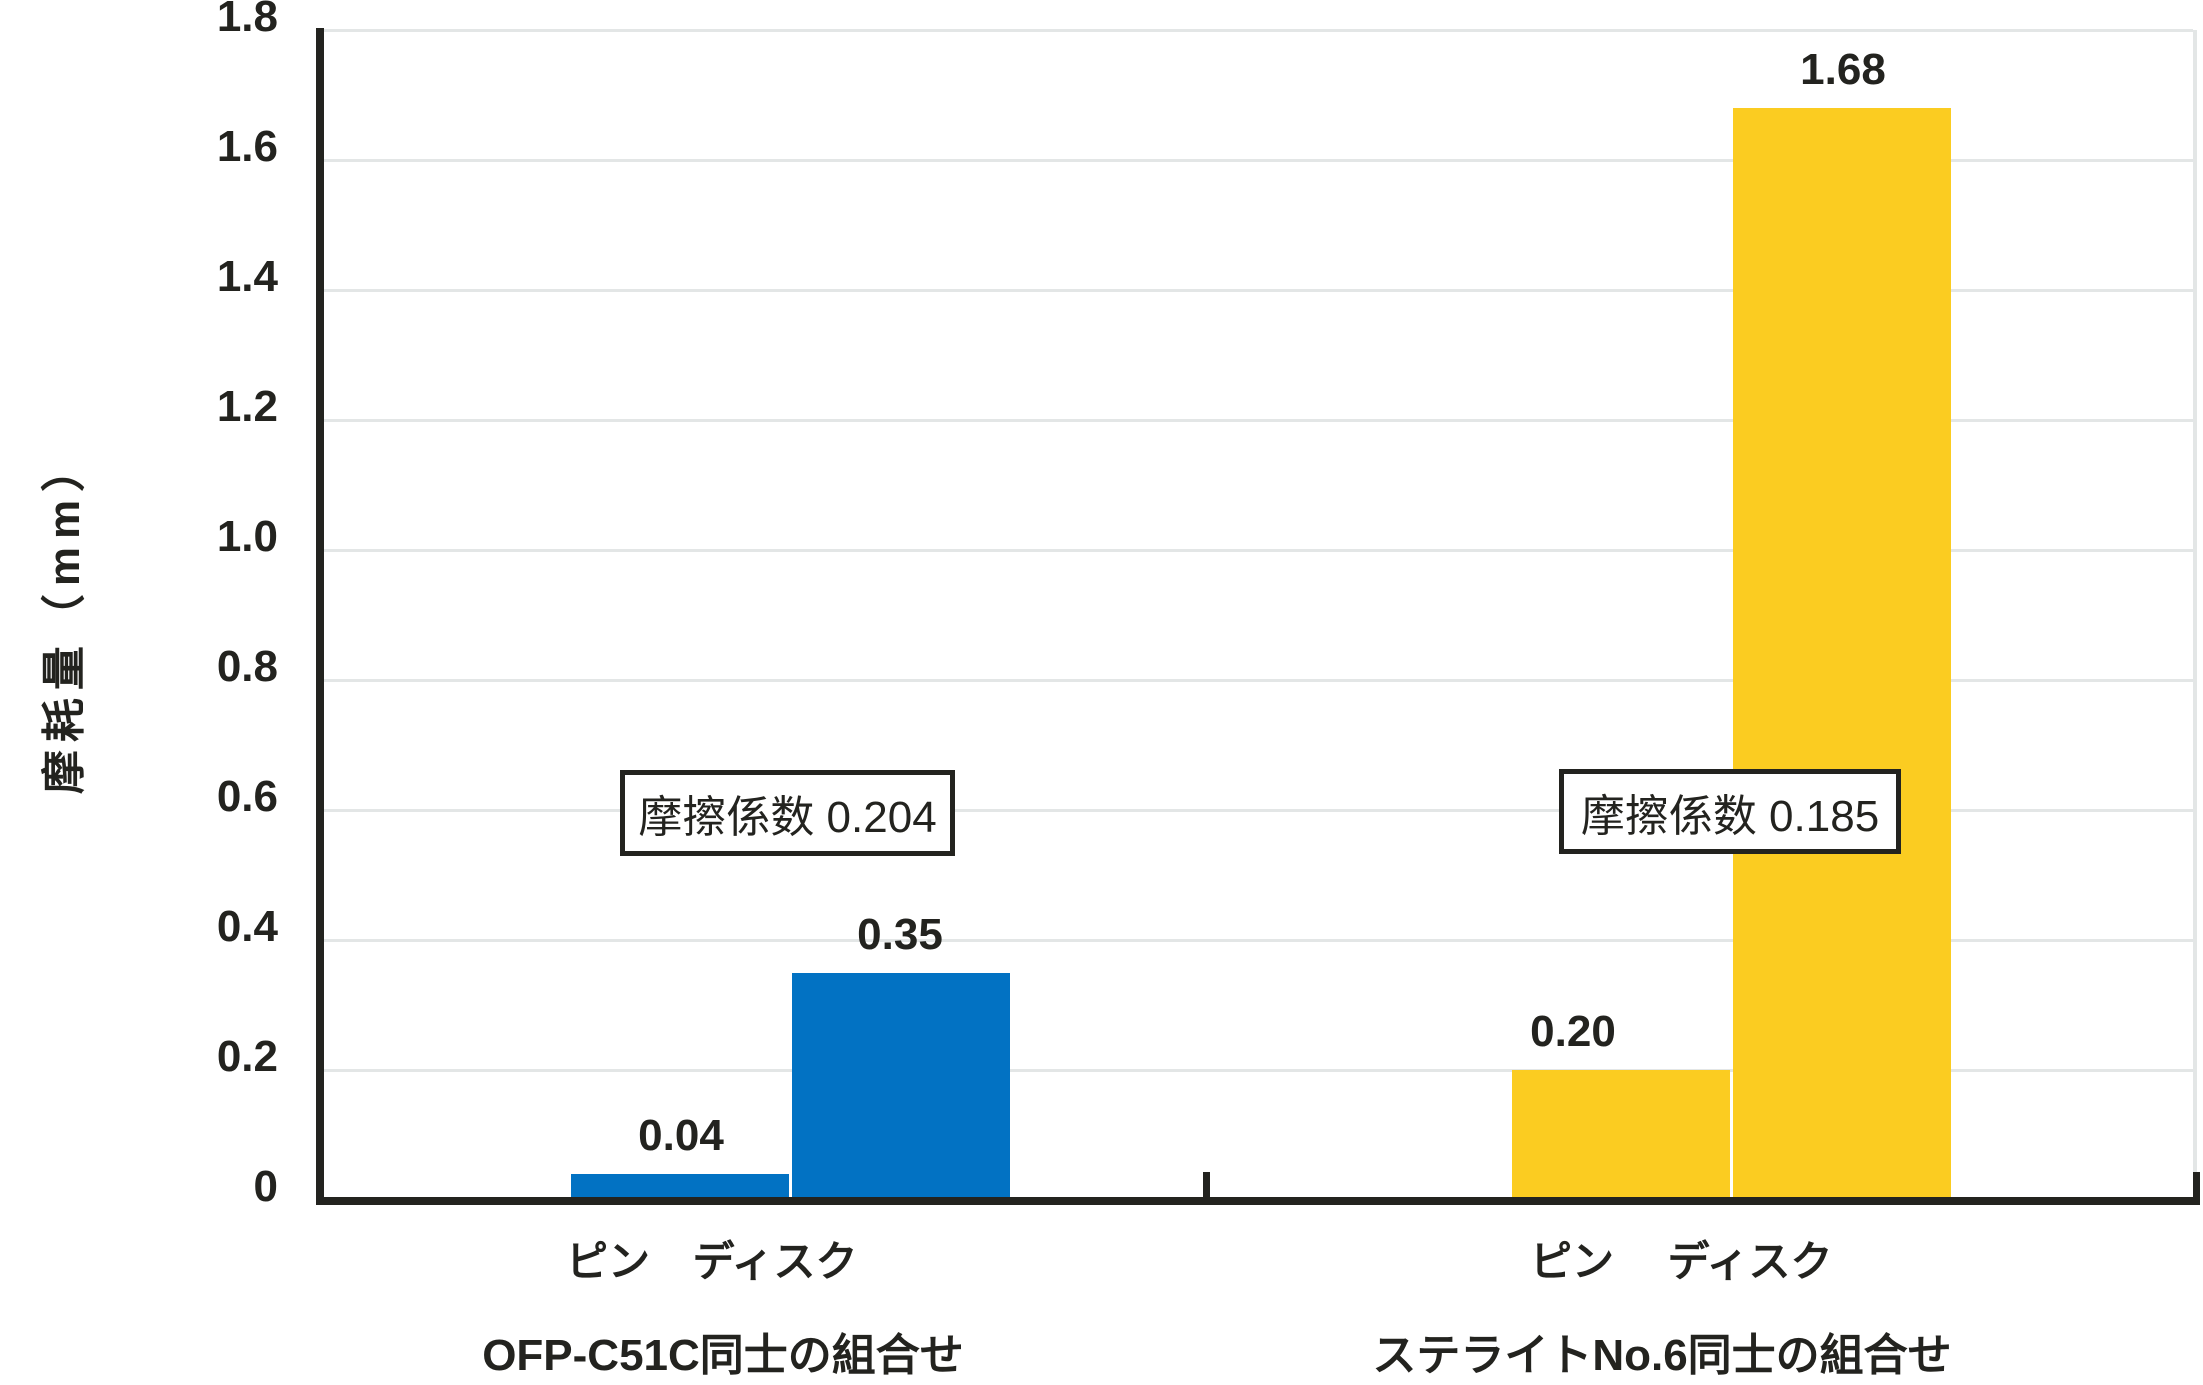 This screenshot has width=2203, height=1385. Describe the element at coordinates (723, 1355) in the screenshot. I see `group-label-ofp-c51c: OFP-C51C同士の組合せ` at that location.